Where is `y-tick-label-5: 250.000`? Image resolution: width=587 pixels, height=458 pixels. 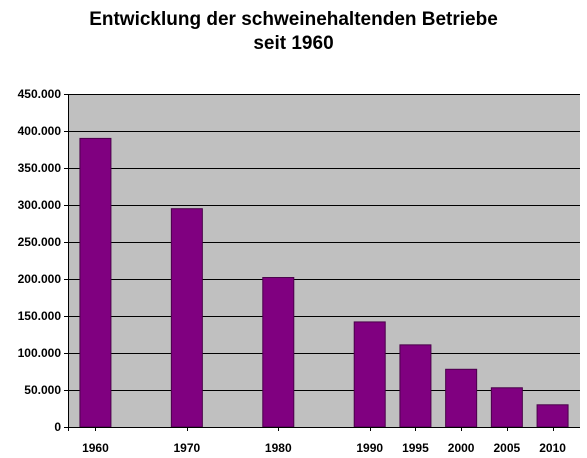
y-tick-label-5: 250.000 is located at coordinates (40, 242).